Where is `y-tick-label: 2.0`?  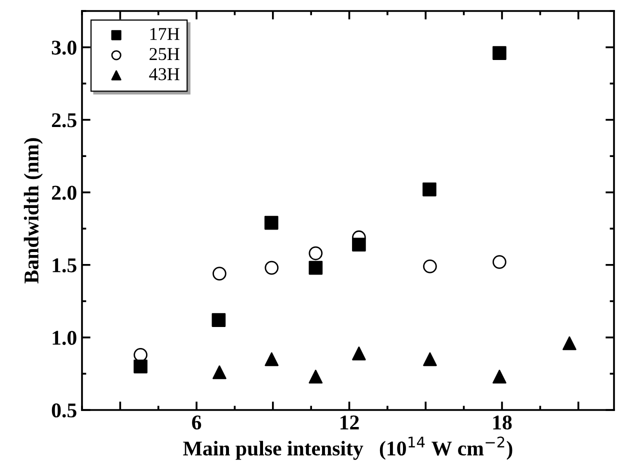
y-tick-label: 2.0 is located at coordinates (64, 193).